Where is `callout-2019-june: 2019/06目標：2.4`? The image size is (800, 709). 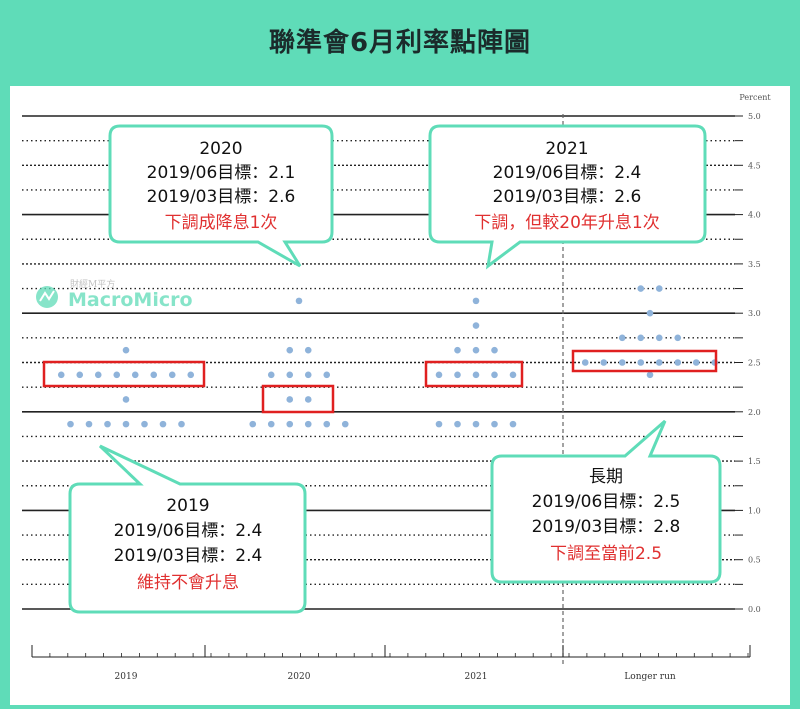
callout-2019-june: 2019/06目標：2.4 is located at coordinates (188, 531).